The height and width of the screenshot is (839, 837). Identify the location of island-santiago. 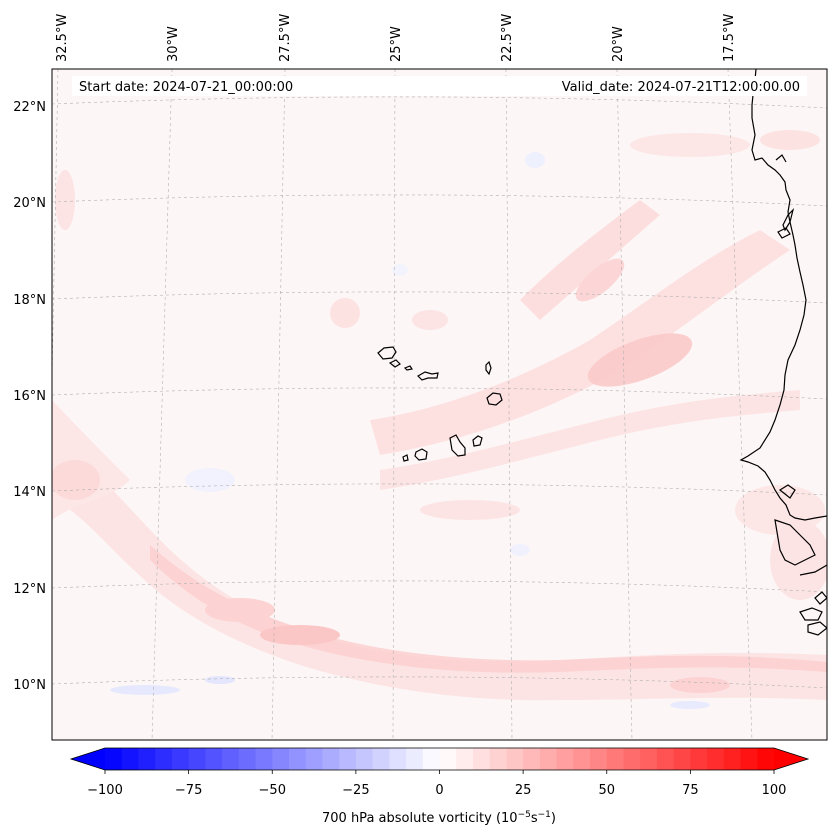
(457, 445).